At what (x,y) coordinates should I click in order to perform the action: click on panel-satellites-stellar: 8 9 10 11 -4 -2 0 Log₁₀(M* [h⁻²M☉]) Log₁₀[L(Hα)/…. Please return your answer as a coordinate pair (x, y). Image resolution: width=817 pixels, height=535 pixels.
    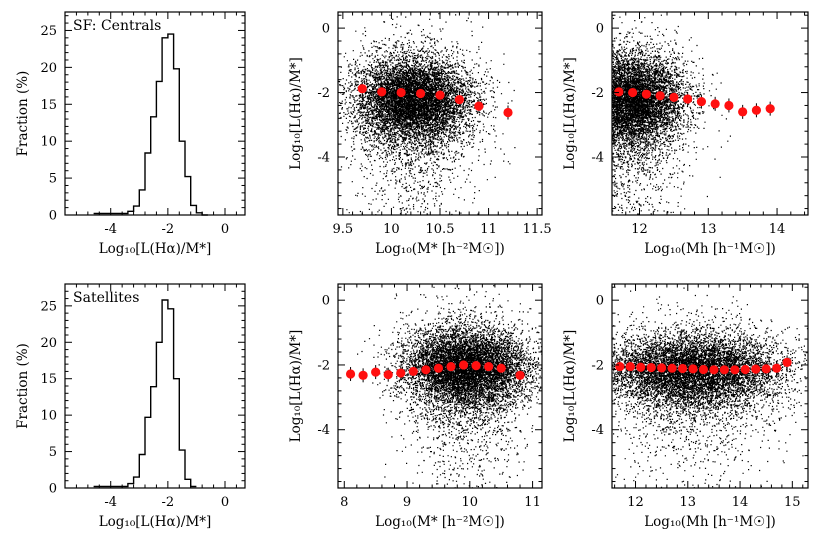
    Looking at the image, I should click on (415, 406).